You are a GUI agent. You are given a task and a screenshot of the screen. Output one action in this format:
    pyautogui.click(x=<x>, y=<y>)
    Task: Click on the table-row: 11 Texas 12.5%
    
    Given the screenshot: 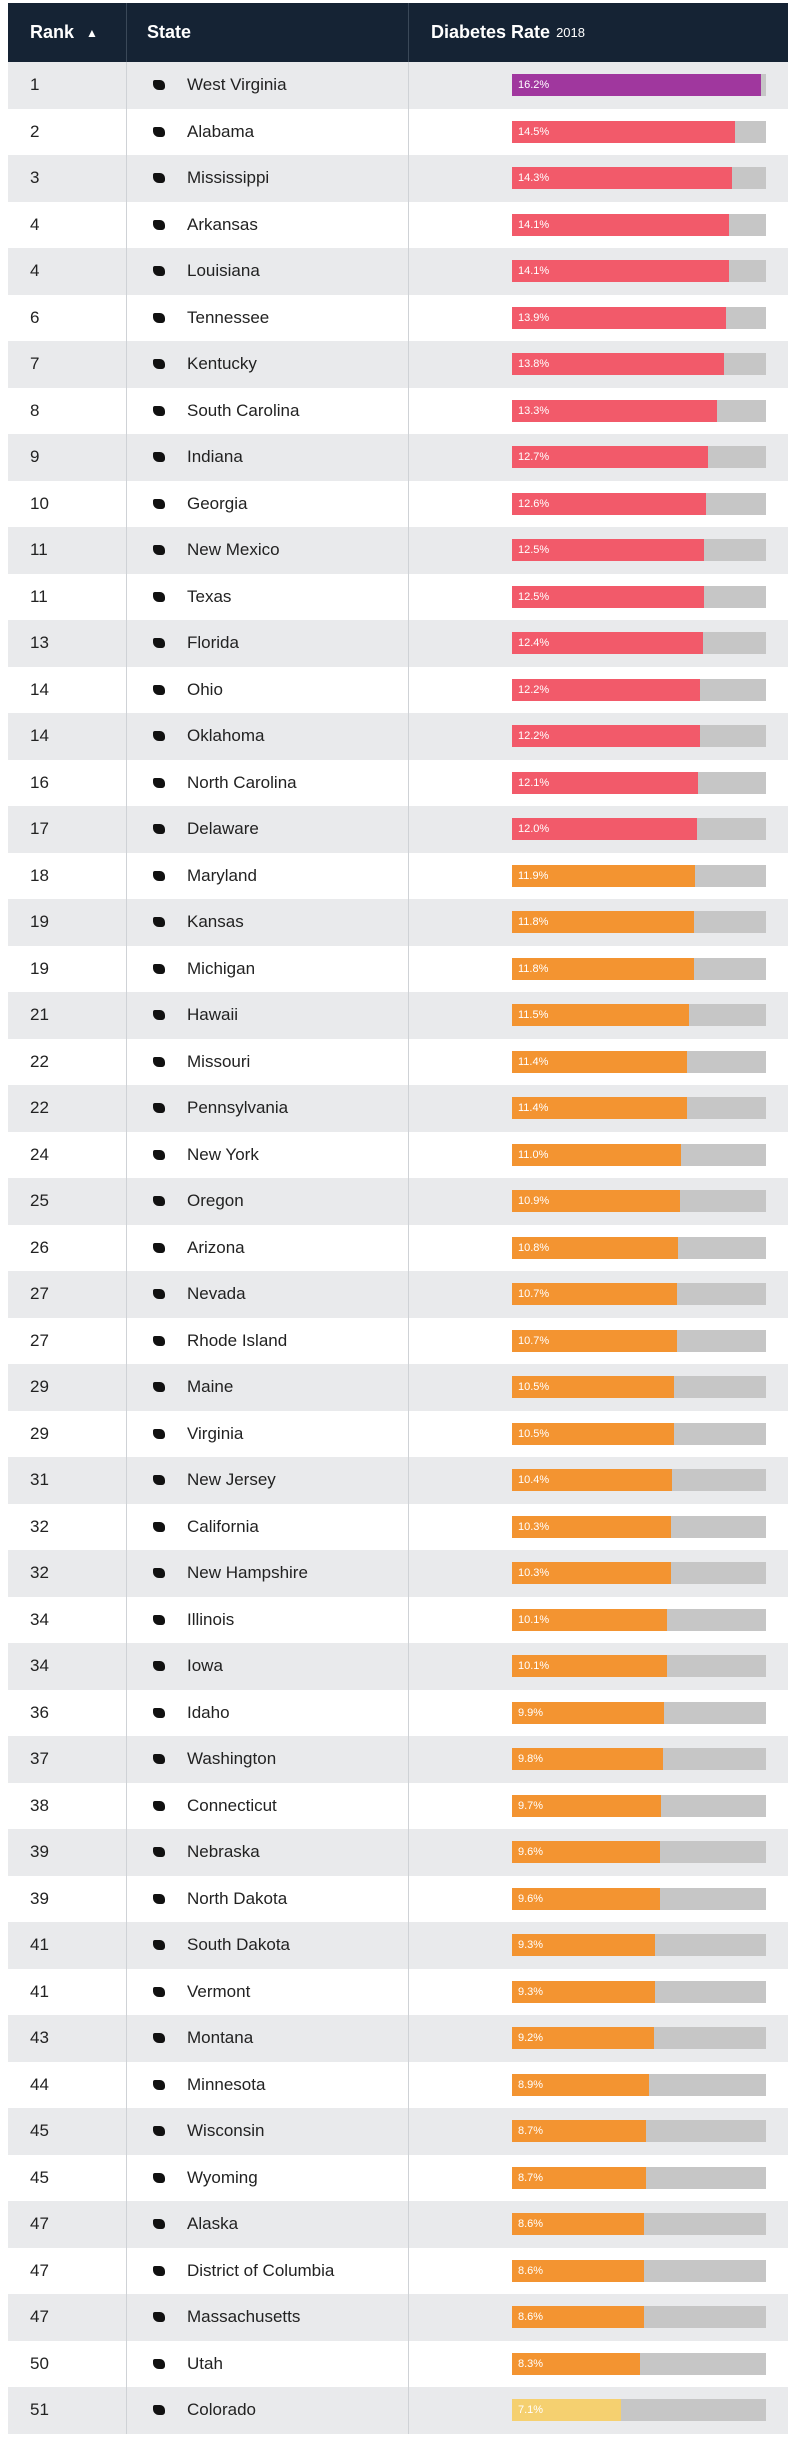 What is the action you would take?
    pyautogui.click(x=398, y=596)
    